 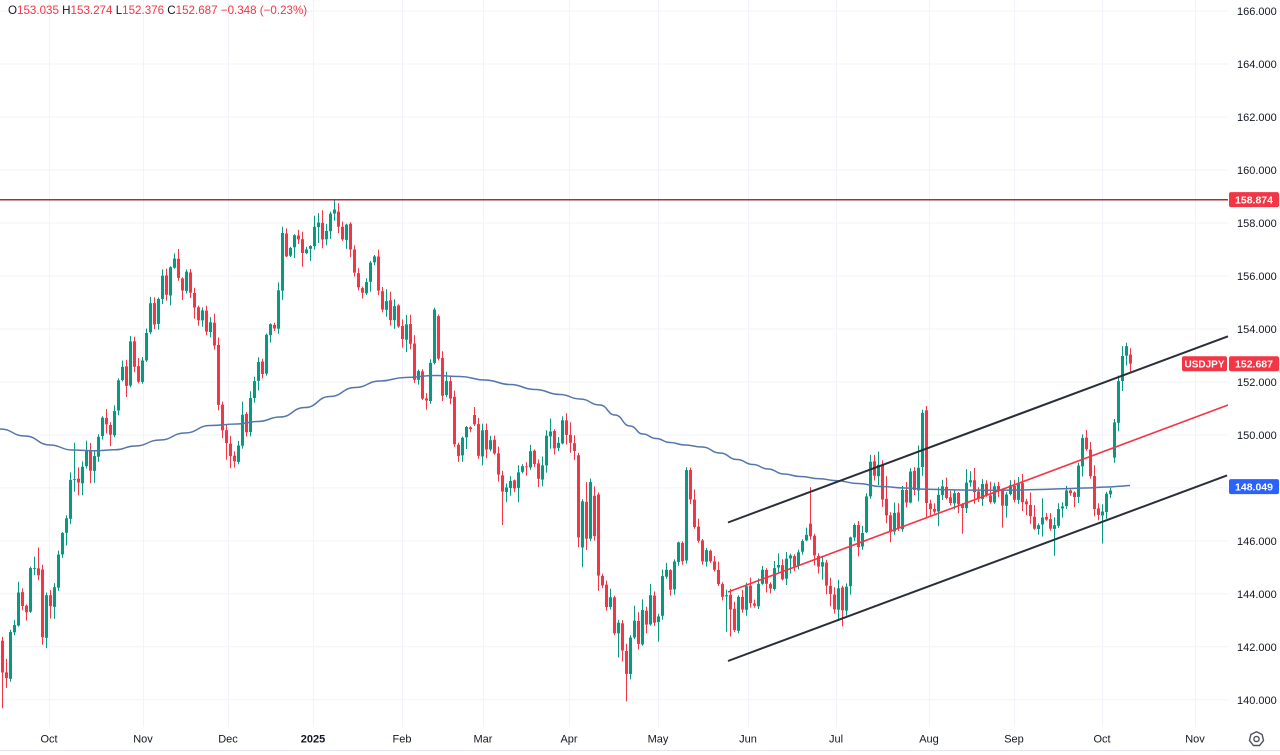 What do you see at coordinates (1257, 171) in the screenshot?
I see `svg-text: 160.000` at bounding box center [1257, 171].